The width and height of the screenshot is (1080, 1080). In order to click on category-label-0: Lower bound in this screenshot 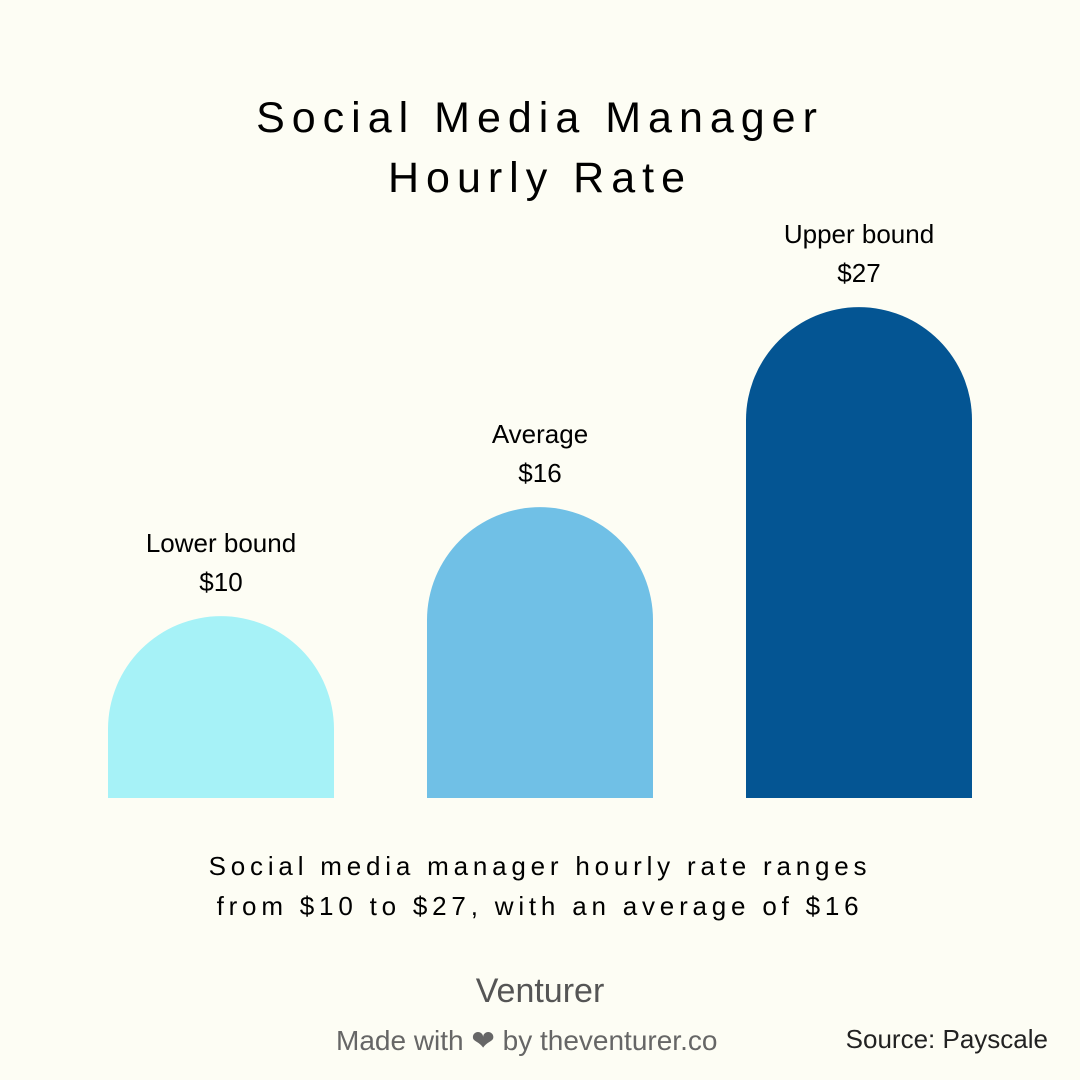, I will do `click(221, 543)`.